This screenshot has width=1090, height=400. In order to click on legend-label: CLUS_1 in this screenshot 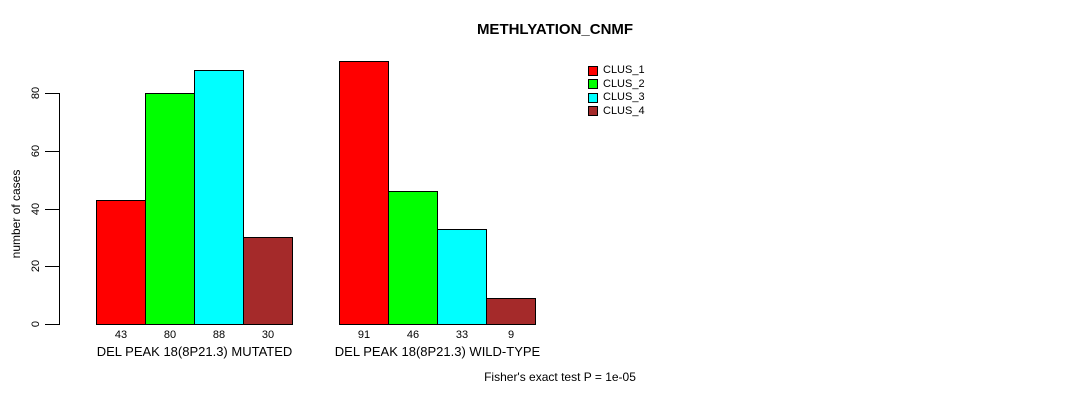, I will do `click(624, 70)`.